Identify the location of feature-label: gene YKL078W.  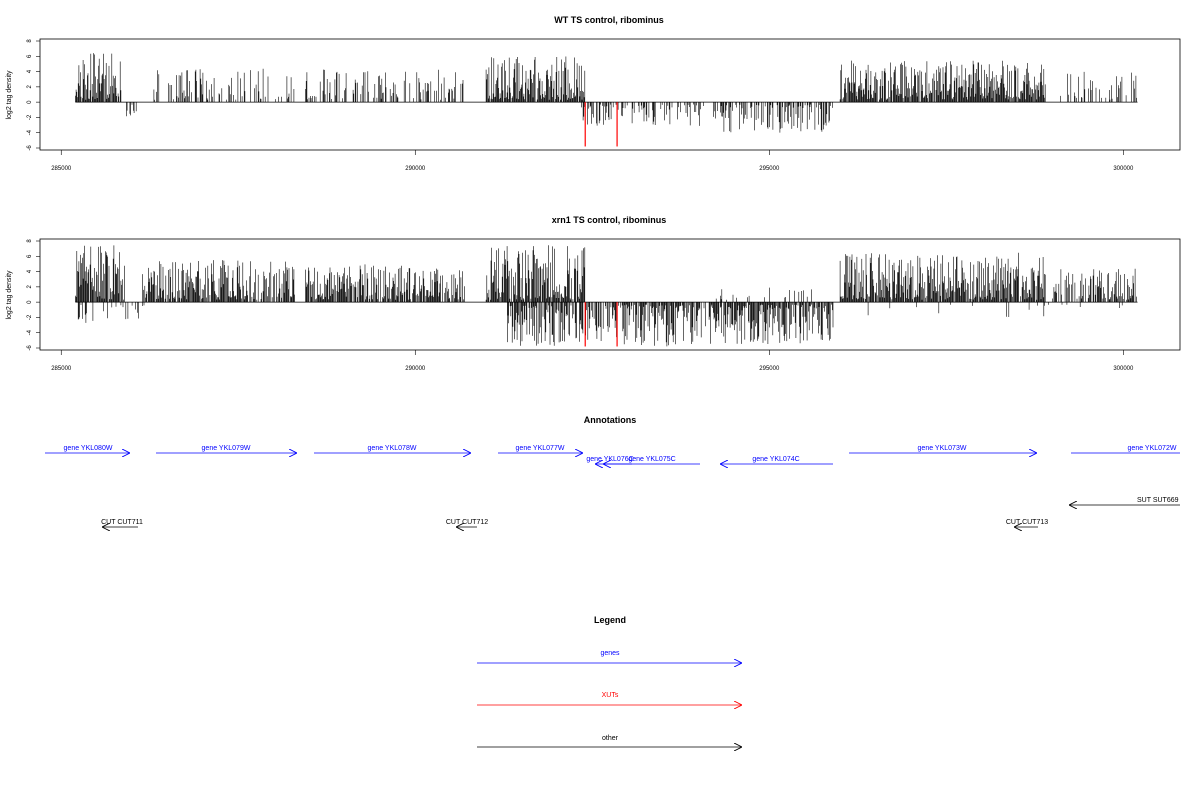
(392, 448).